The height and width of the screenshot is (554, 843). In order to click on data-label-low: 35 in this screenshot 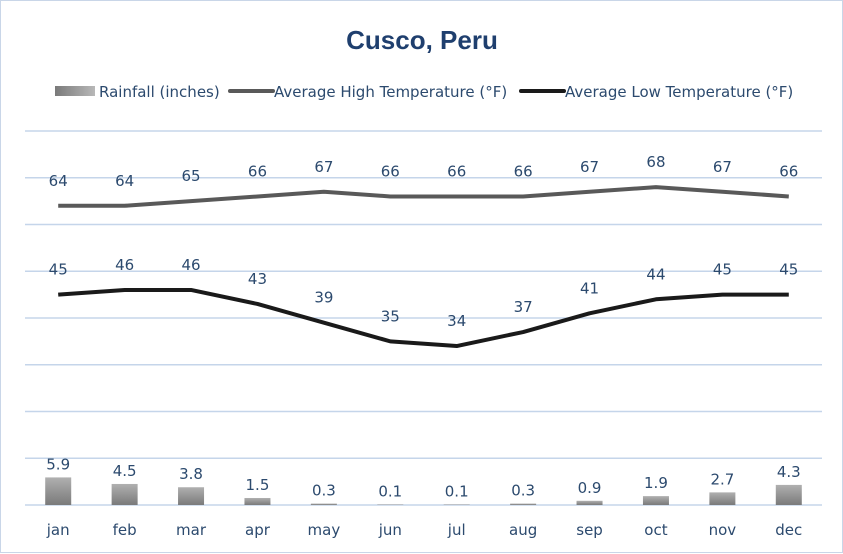, I will do `click(390, 316)`.